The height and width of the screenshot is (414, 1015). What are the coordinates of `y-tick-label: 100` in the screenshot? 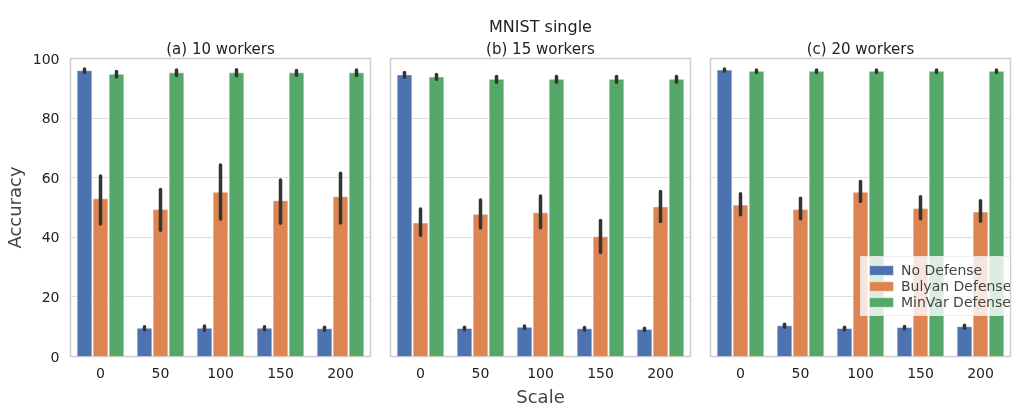 It's located at (46, 58).